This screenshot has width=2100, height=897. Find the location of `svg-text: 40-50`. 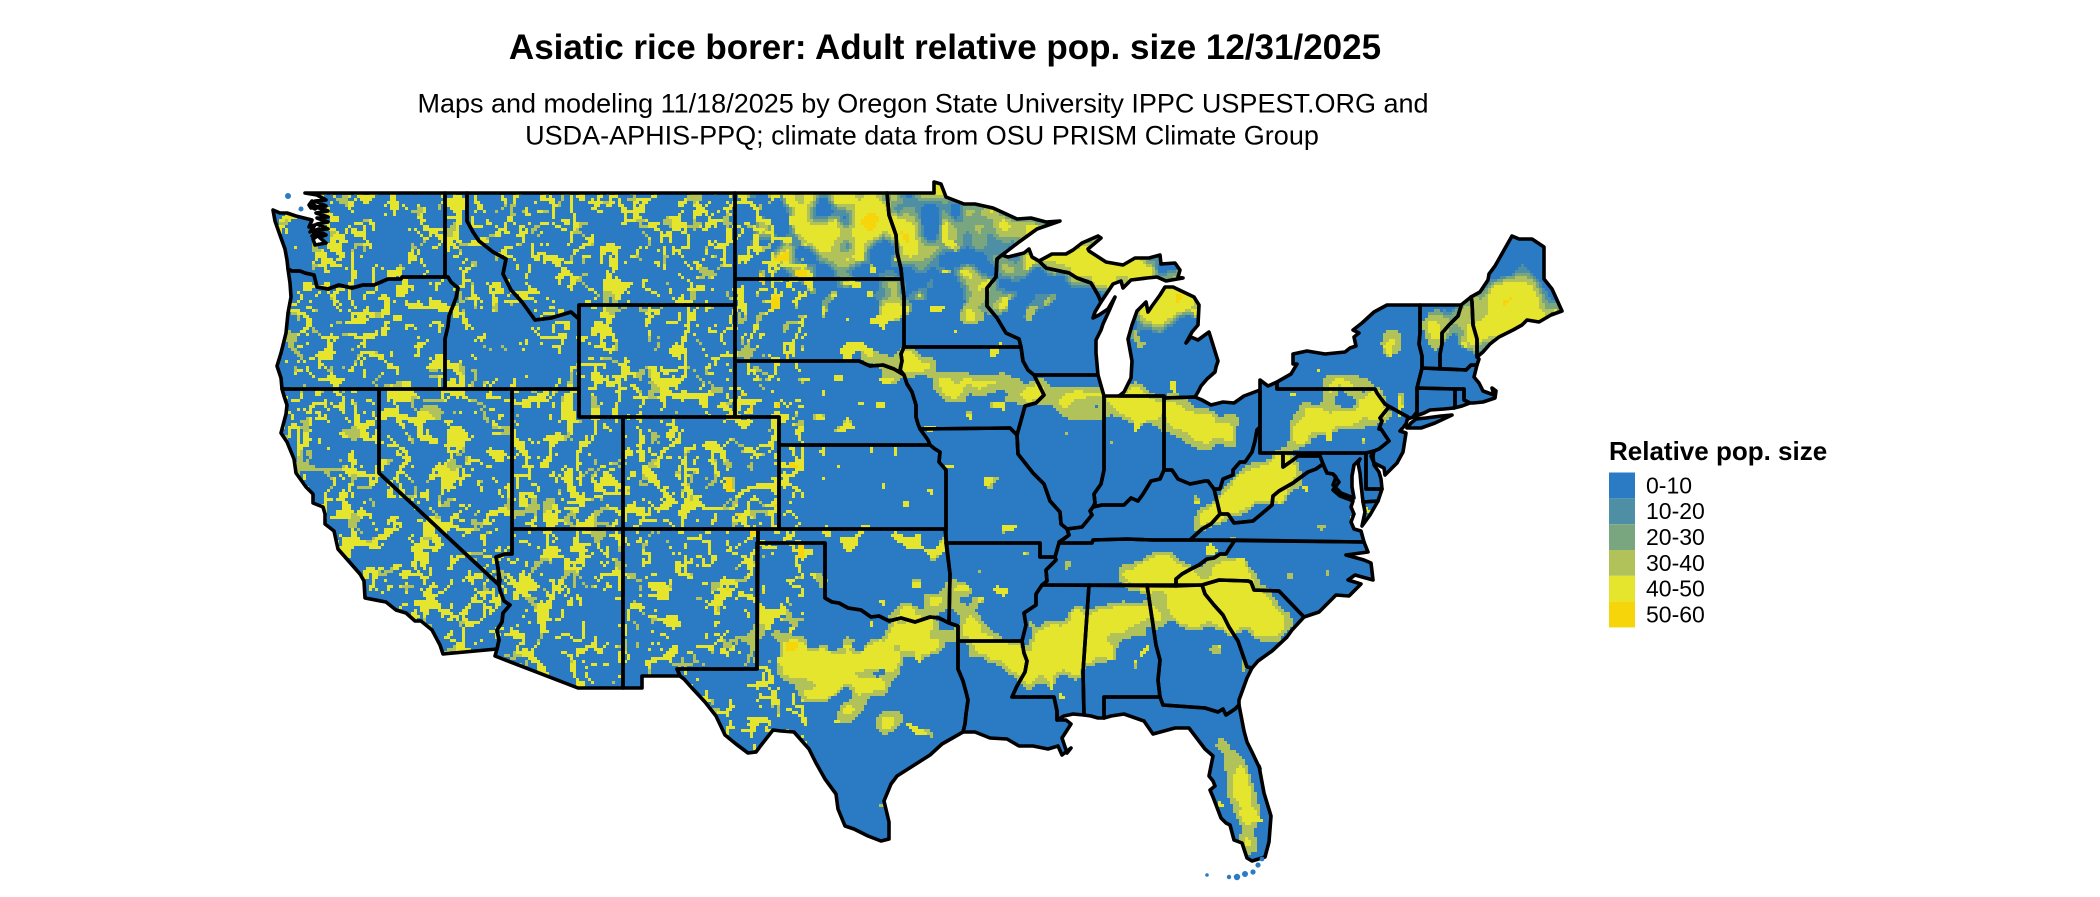

svg-text: 40-50 is located at coordinates (1675, 589).